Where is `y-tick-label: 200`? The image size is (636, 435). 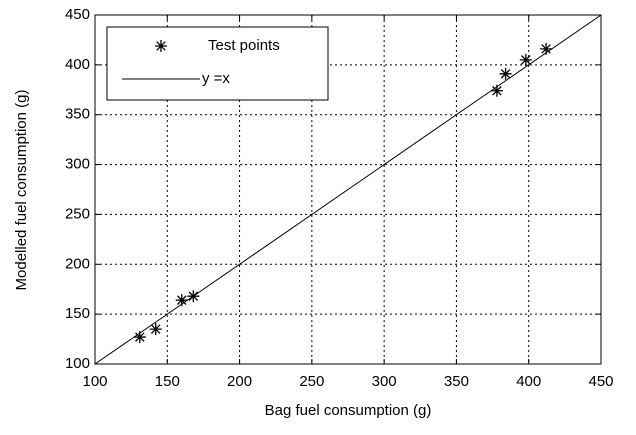 y-tick-label: 200 is located at coordinates (77, 263).